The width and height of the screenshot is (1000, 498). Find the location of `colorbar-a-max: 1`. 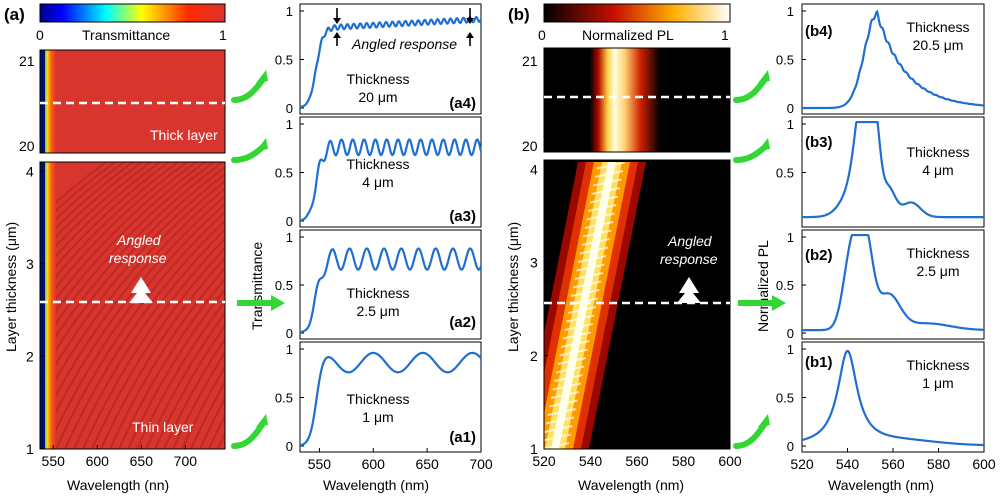

colorbar-a-max: 1 is located at coordinates (223, 35).